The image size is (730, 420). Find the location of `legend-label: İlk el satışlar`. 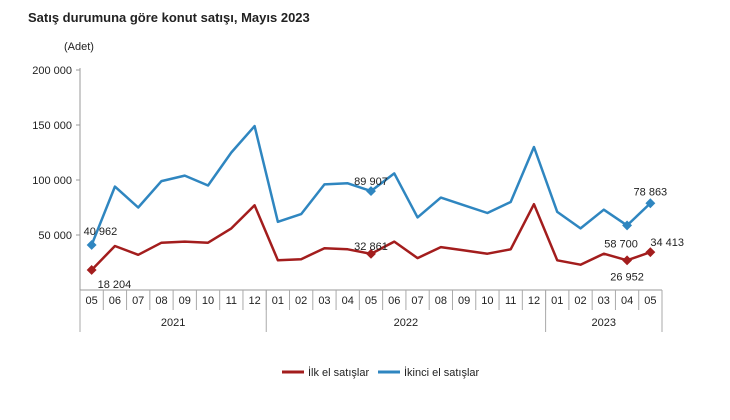

legend-label: İlk el satışlar is located at coordinates (338, 372).